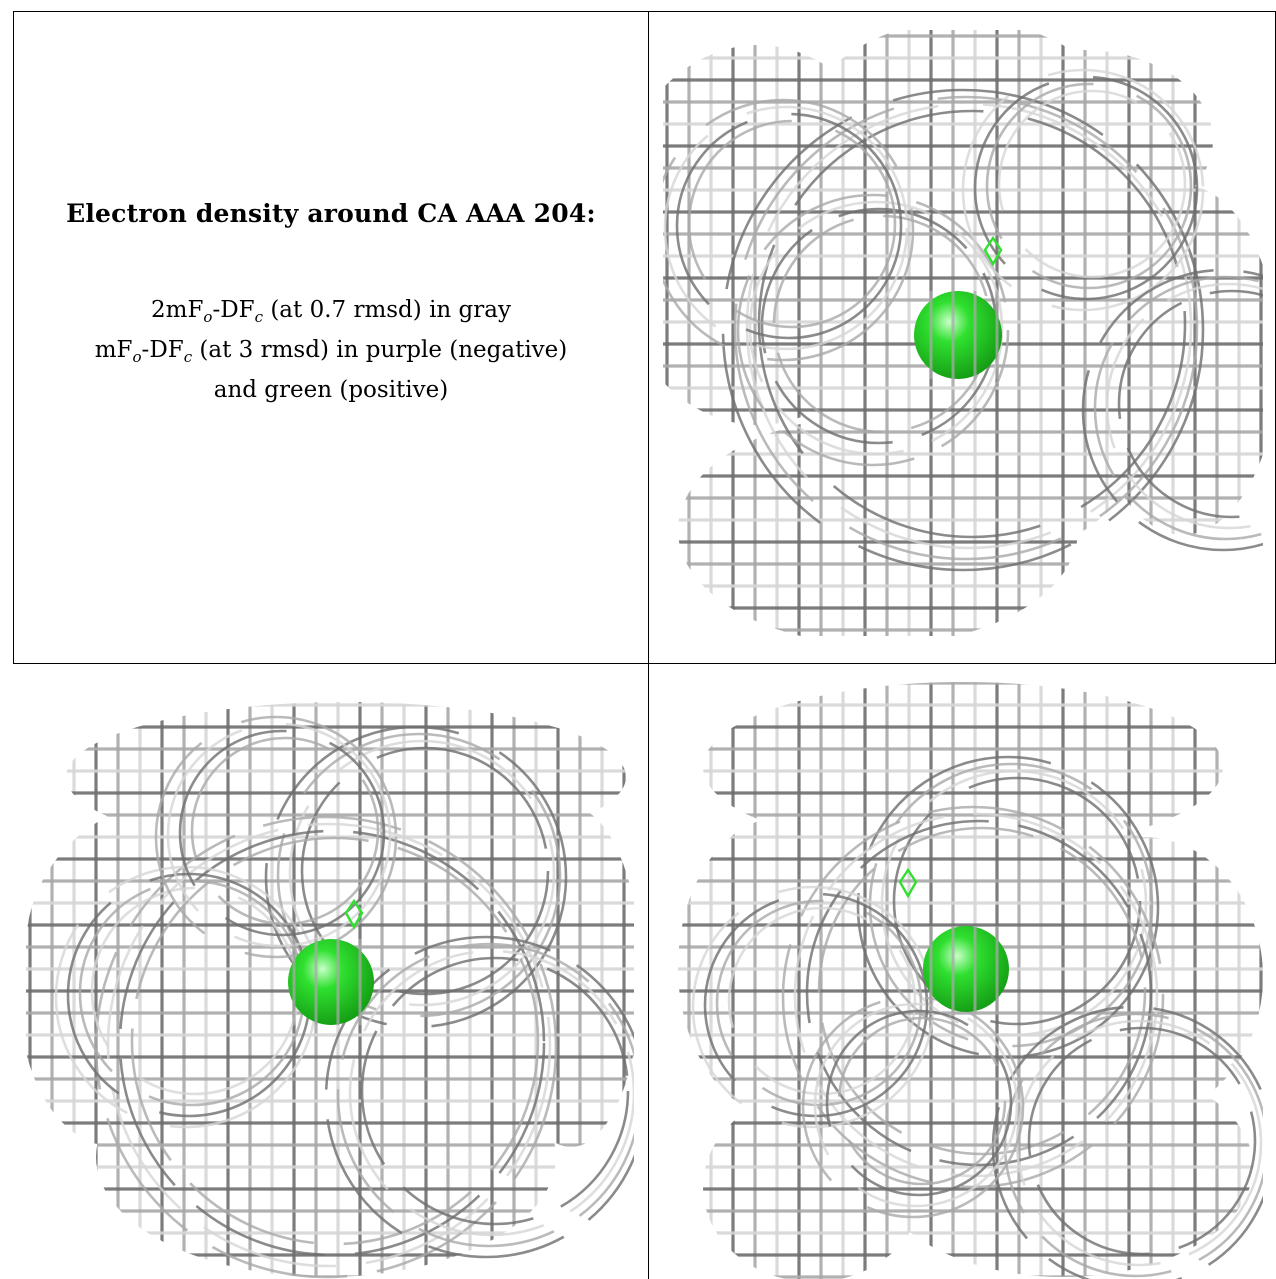 Image resolution: width=1276 pixels, height=1279 pixels. I want to click on table-middle-vertical-rule, so click(648, 645).